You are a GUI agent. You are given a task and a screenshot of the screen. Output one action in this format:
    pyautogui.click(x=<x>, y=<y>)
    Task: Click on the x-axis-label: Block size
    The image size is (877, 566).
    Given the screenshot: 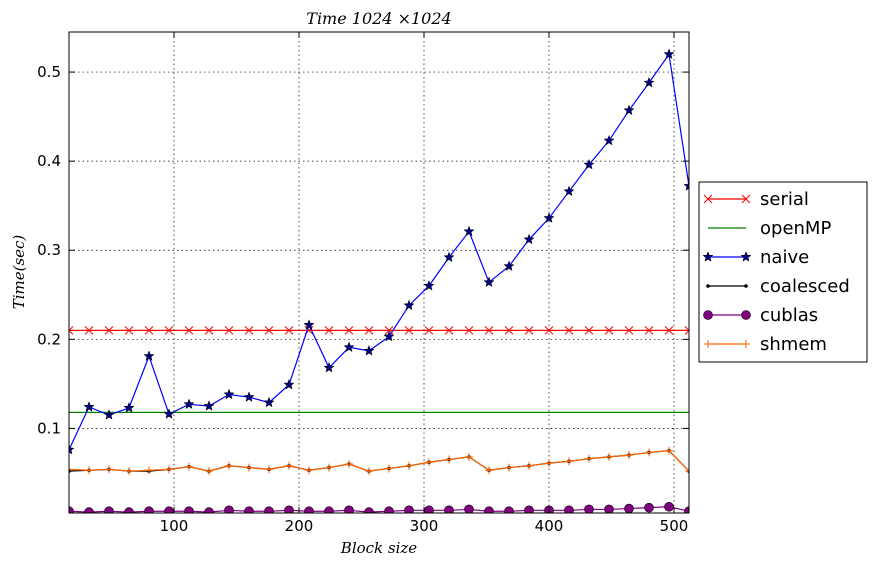 What is the action you would take?
    pyautogui.click(x=379, y=548)
    